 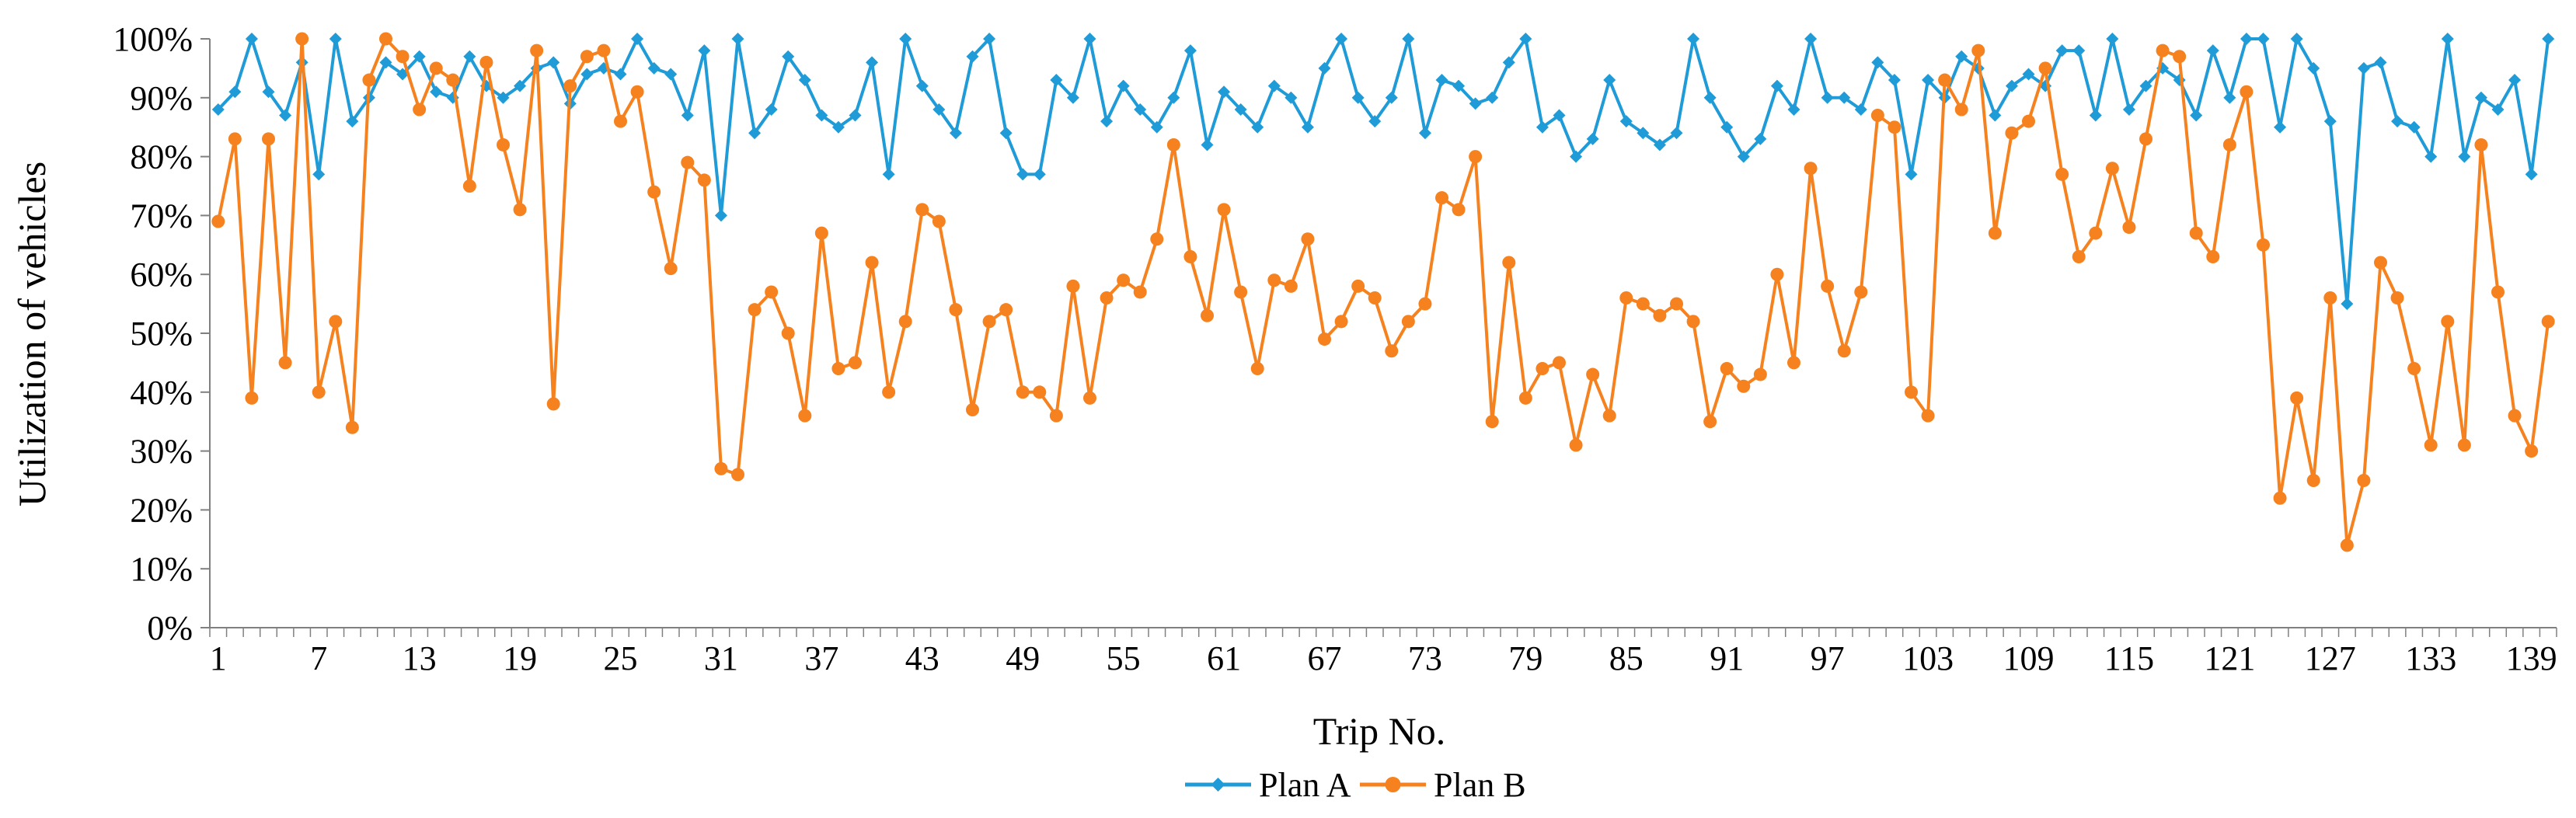 I want to click on legend-label: Plan B, so click(x=1480, y=785).